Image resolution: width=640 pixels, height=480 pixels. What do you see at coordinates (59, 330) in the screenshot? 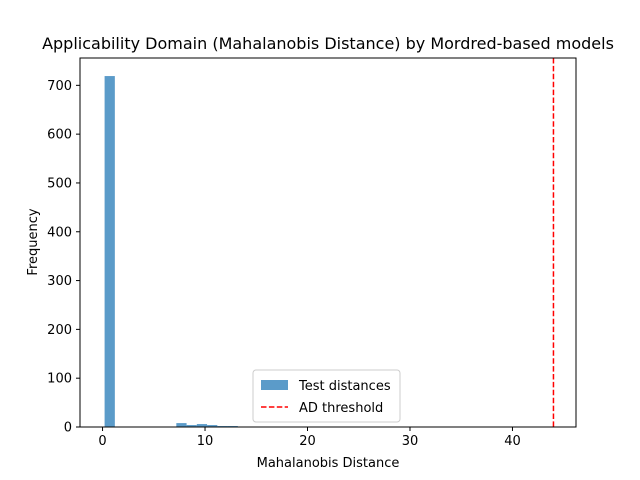
I see `y-tick-label-200: 200` at bounding box center [59, 330].